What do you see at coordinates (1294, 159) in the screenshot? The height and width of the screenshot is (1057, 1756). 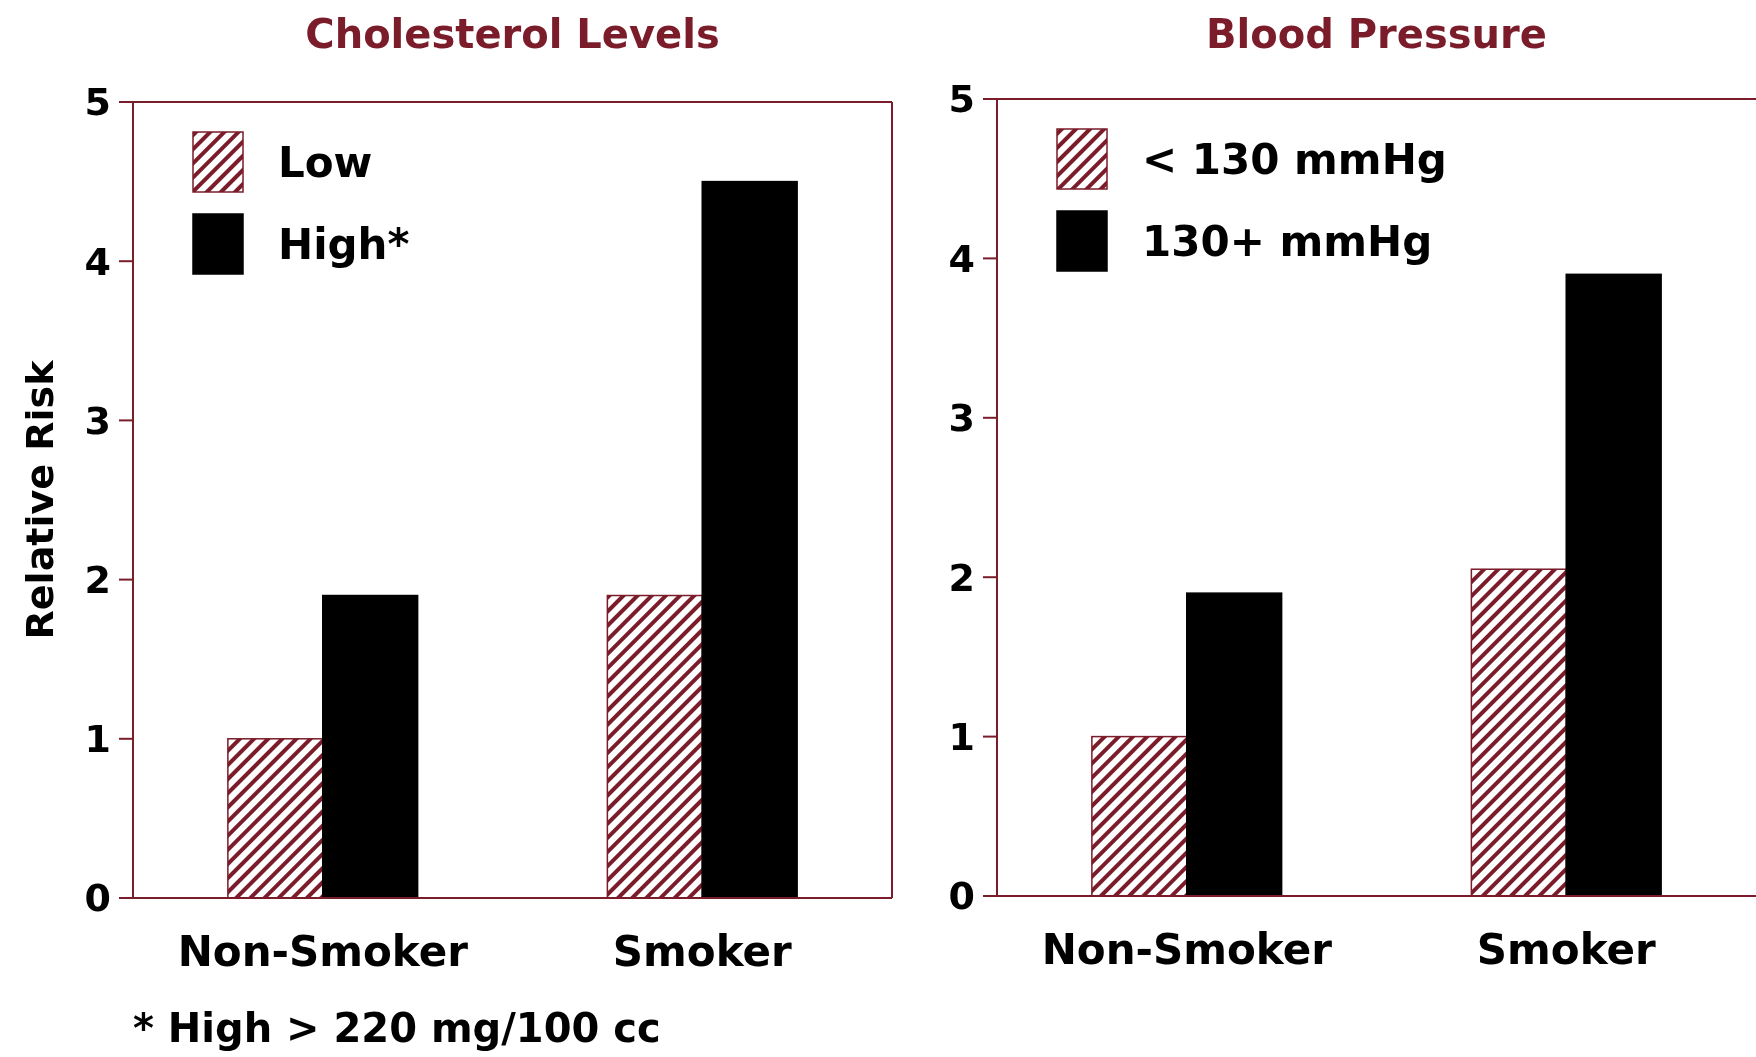 I see `legend-label: < 130 mmHg` at bounding box center [1294, 159].